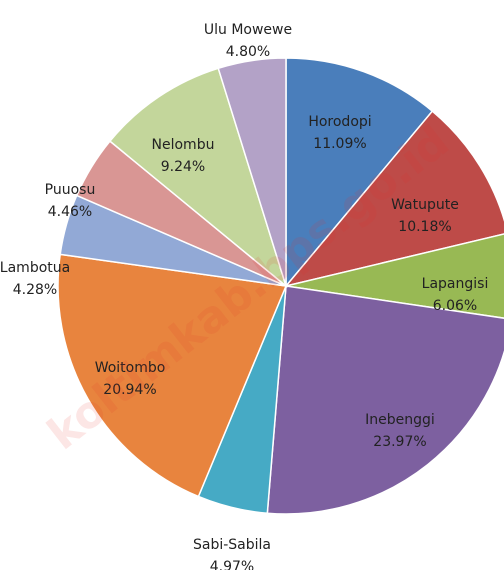 The height and width of the screenshot is (570, 504). What do you see at coordinates (35, 268) in the screenshot?
I see `slice-label: Lambotua` at bounding box center [35, 268].